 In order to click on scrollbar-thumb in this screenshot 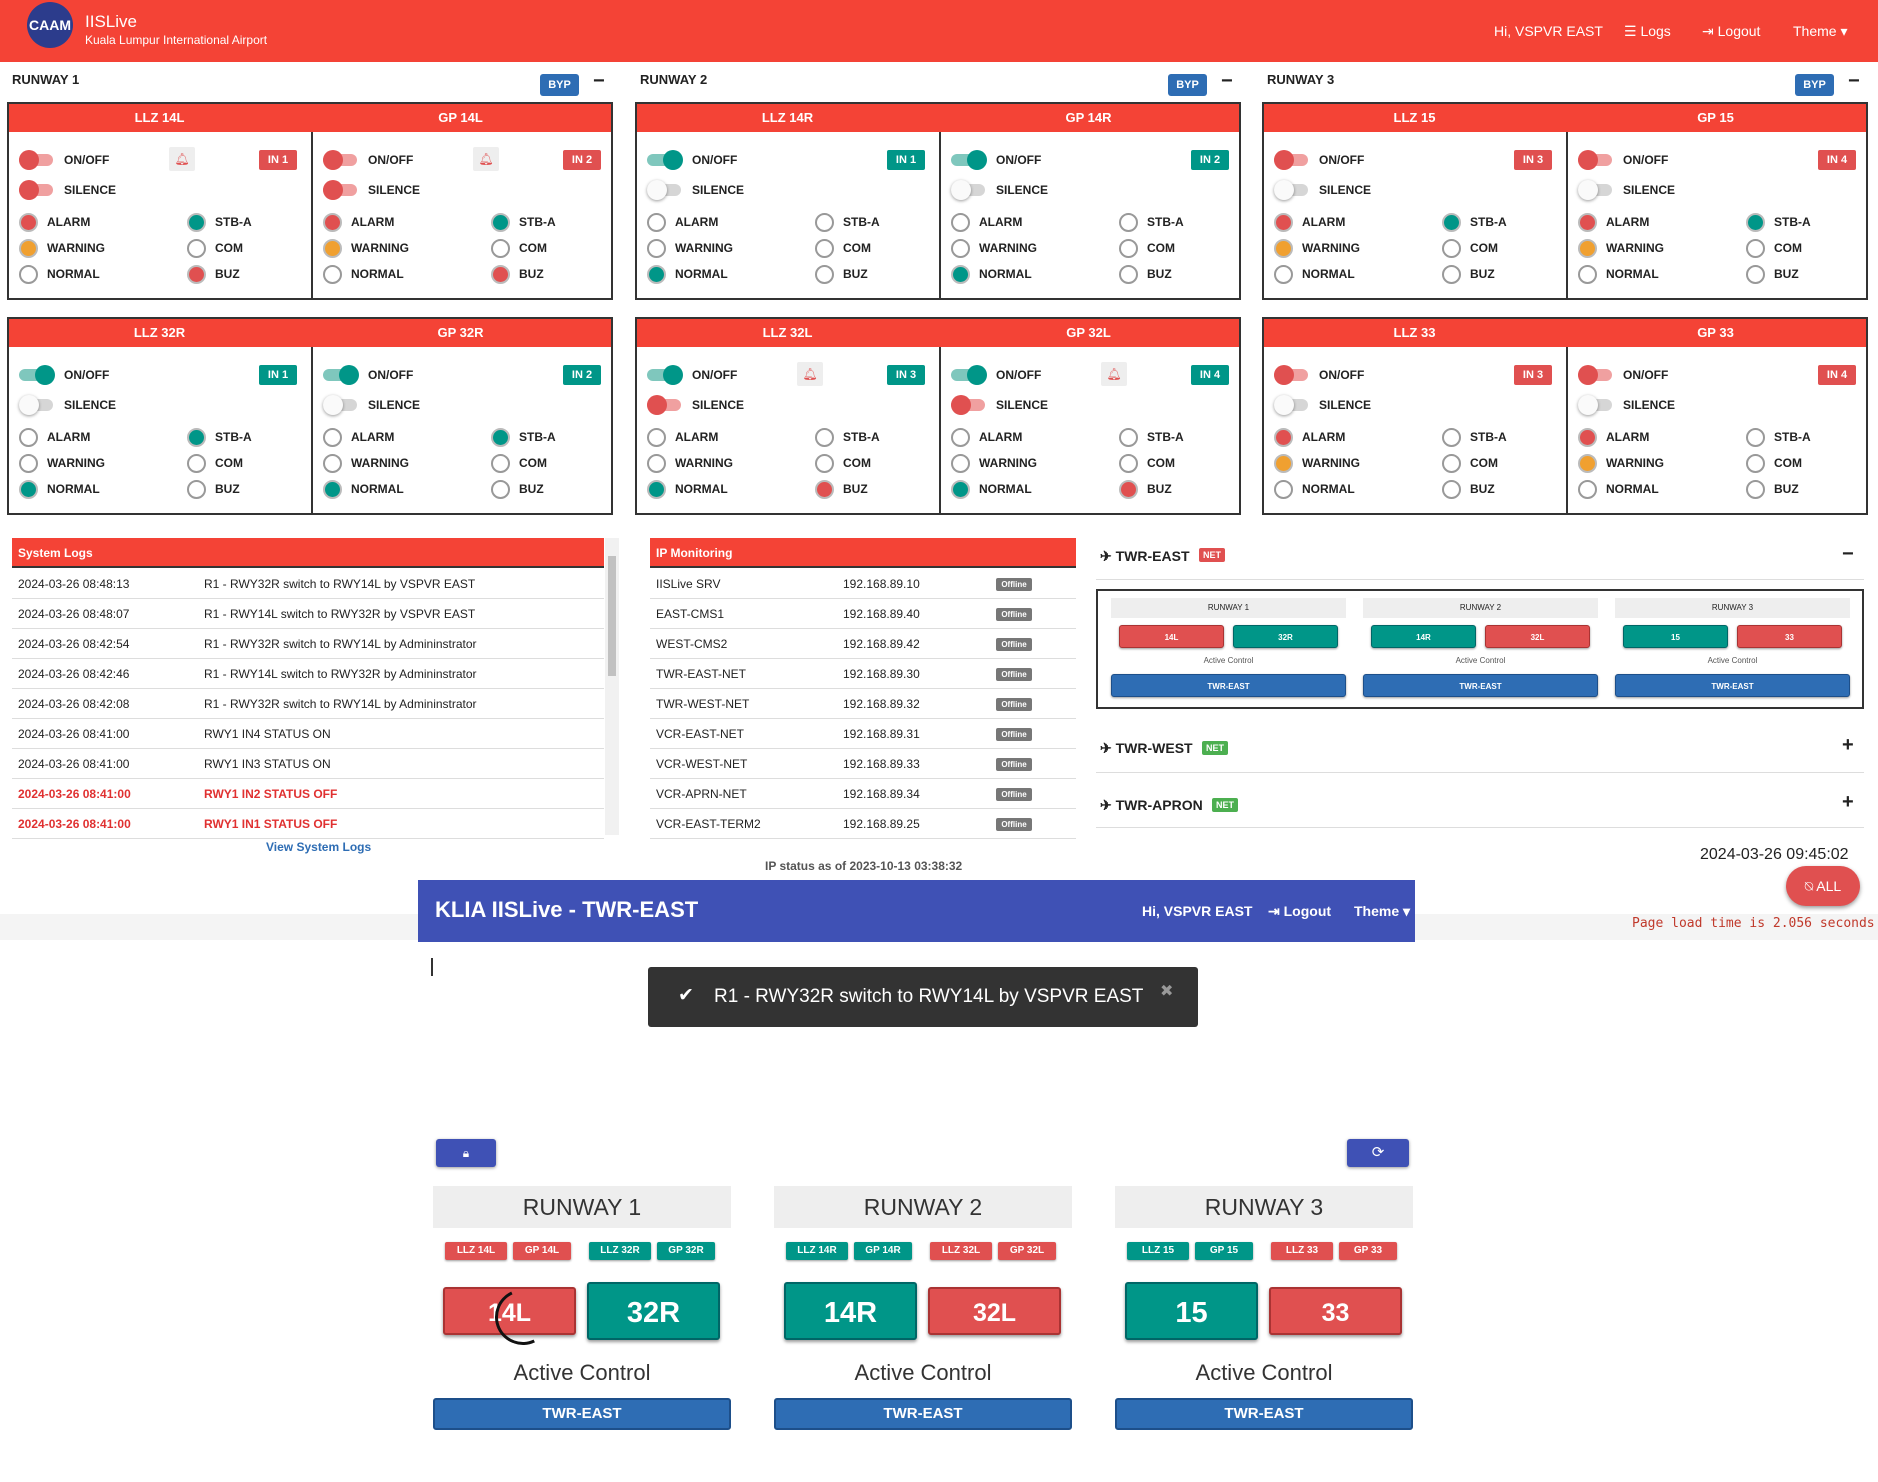, I will do `click(612, 616)`.